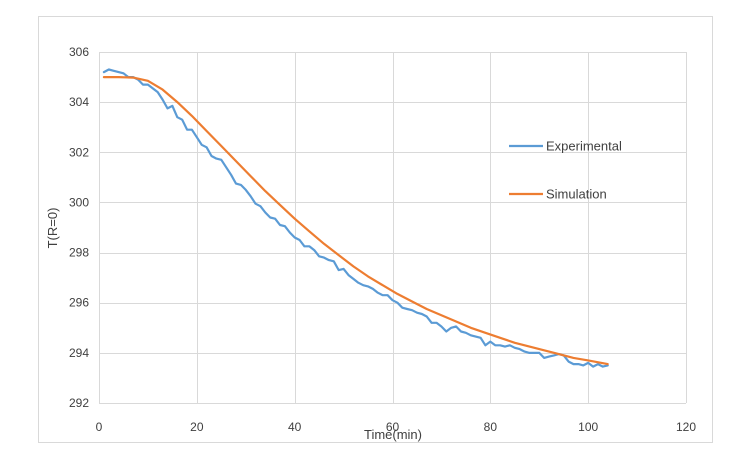 This screenshot has width=735, height=457. What do you see at coordinates (565, 170) in the screenshot?
I see `legend: Experimental Simulation` at bounding box center [565, 170].